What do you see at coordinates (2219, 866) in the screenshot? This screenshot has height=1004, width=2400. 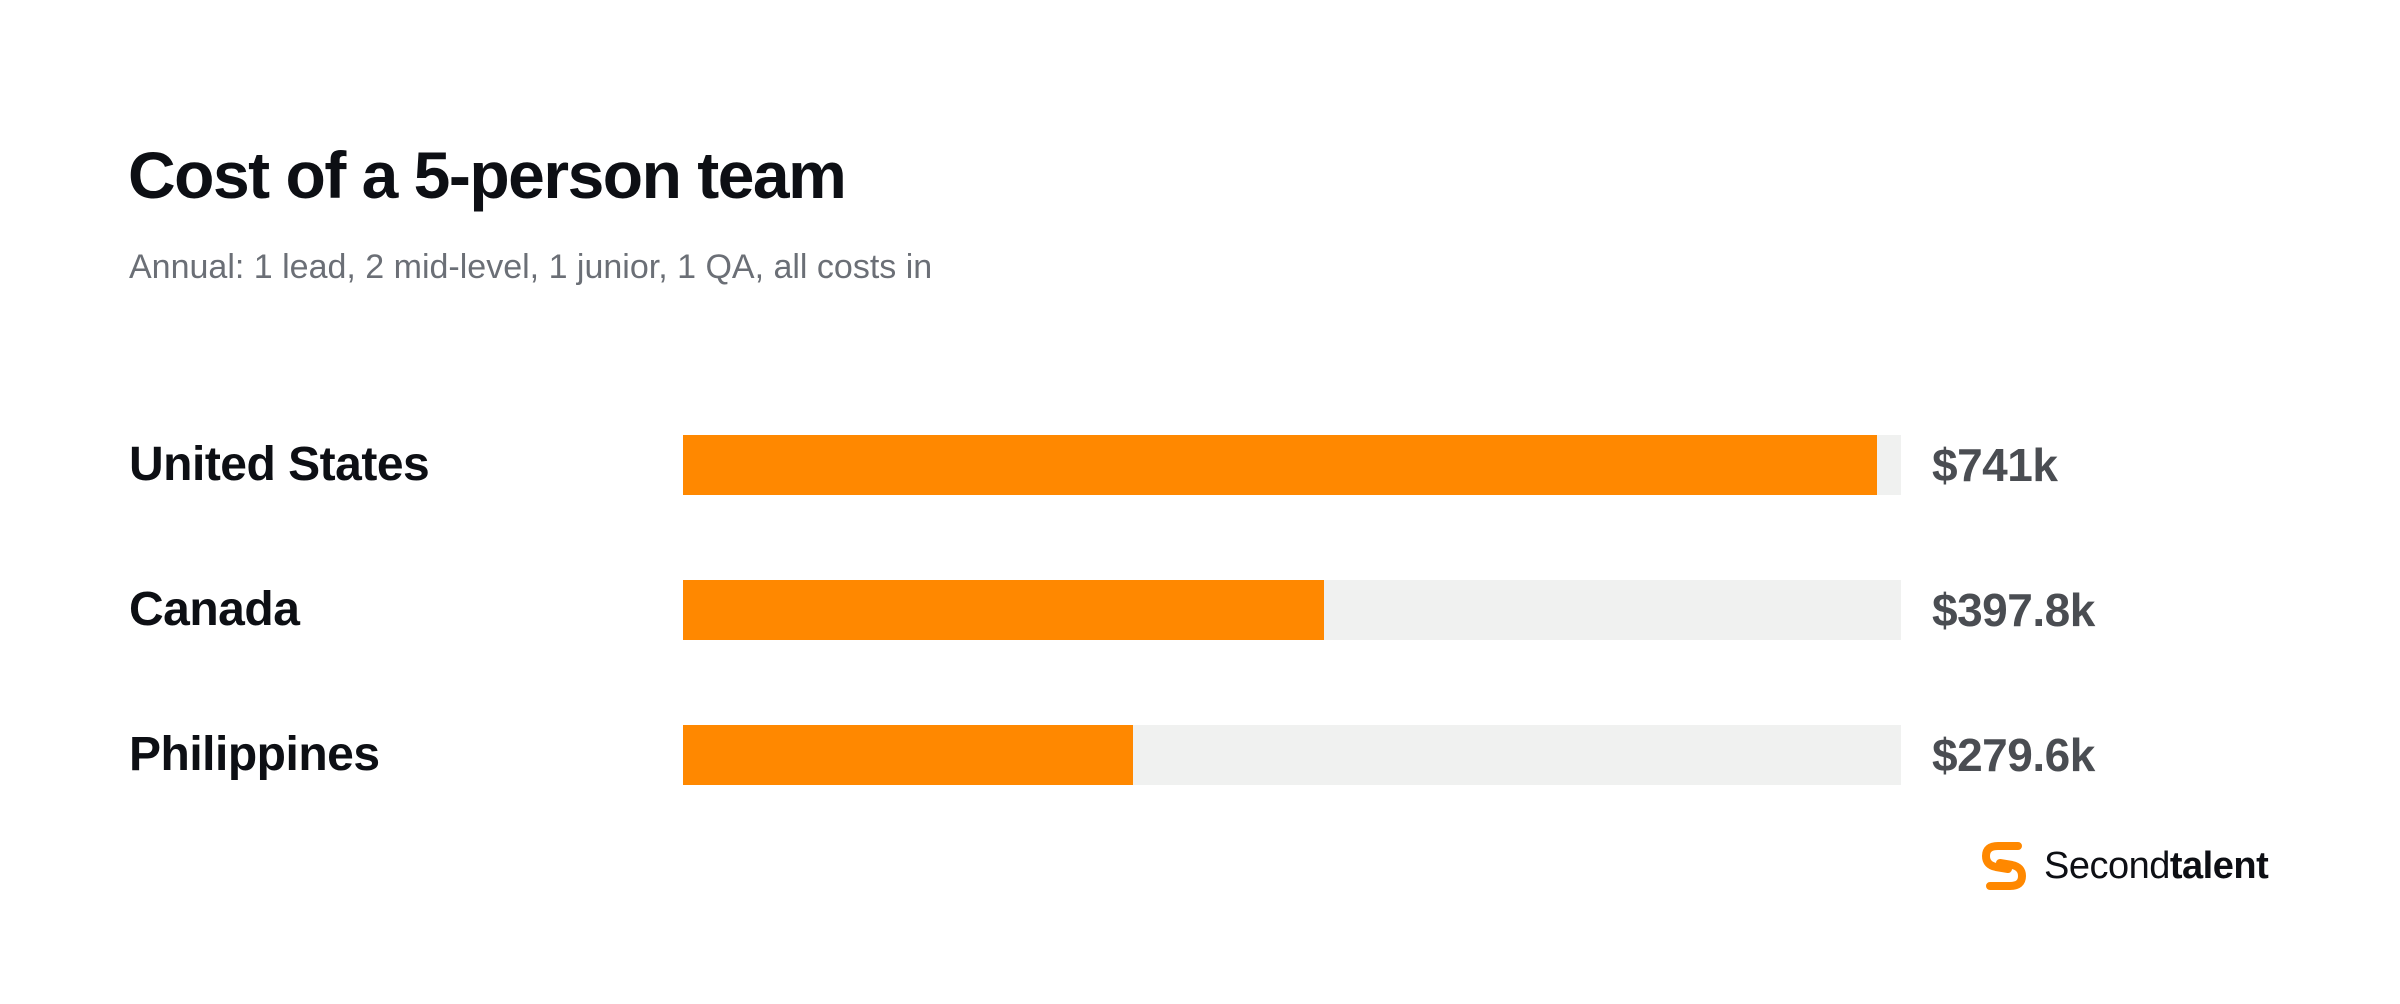 I see `brand-name-bold: talent` at bounding box center [2219, 866].